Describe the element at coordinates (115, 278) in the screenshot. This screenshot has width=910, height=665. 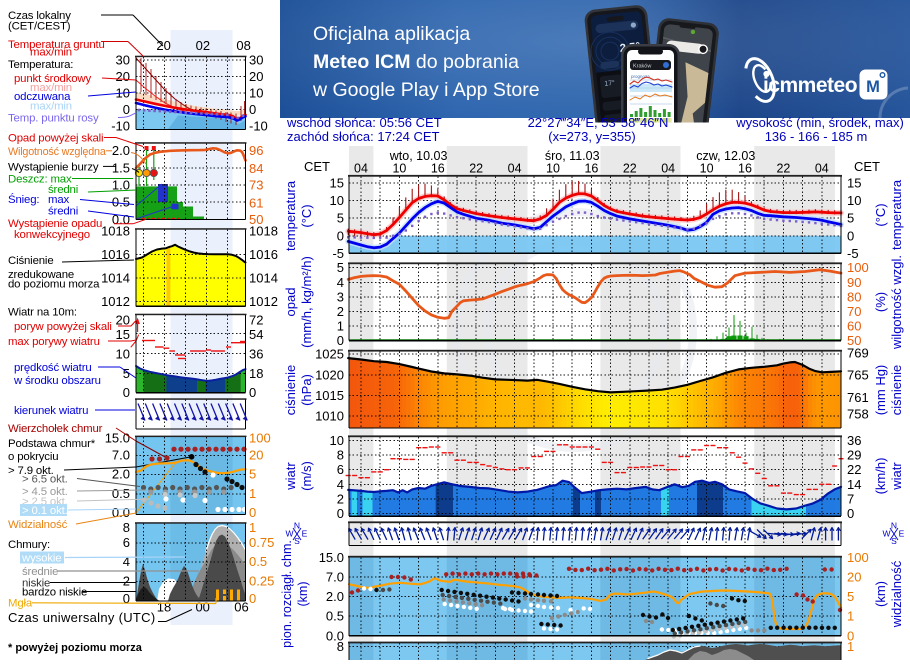
I see `svg-text: 1014` at that location.